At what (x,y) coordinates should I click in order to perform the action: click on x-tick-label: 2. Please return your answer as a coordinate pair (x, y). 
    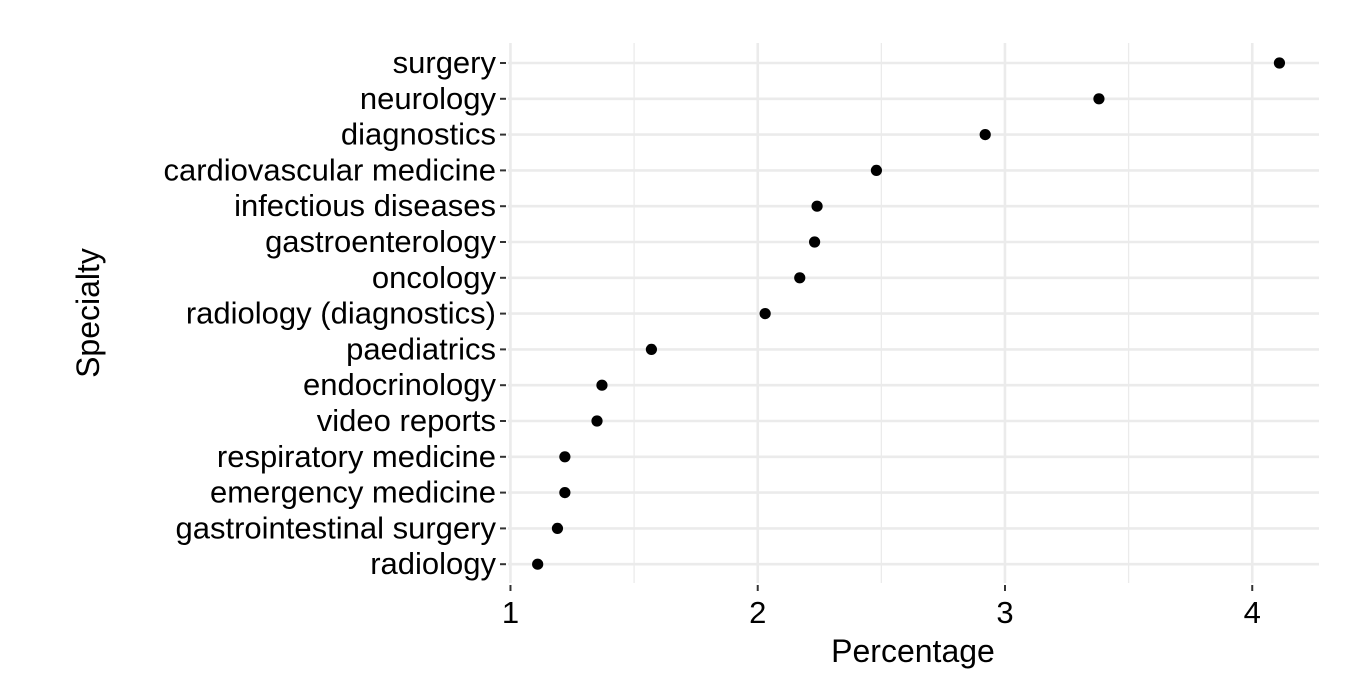
    Looking at the image, I should click on (757, 612).